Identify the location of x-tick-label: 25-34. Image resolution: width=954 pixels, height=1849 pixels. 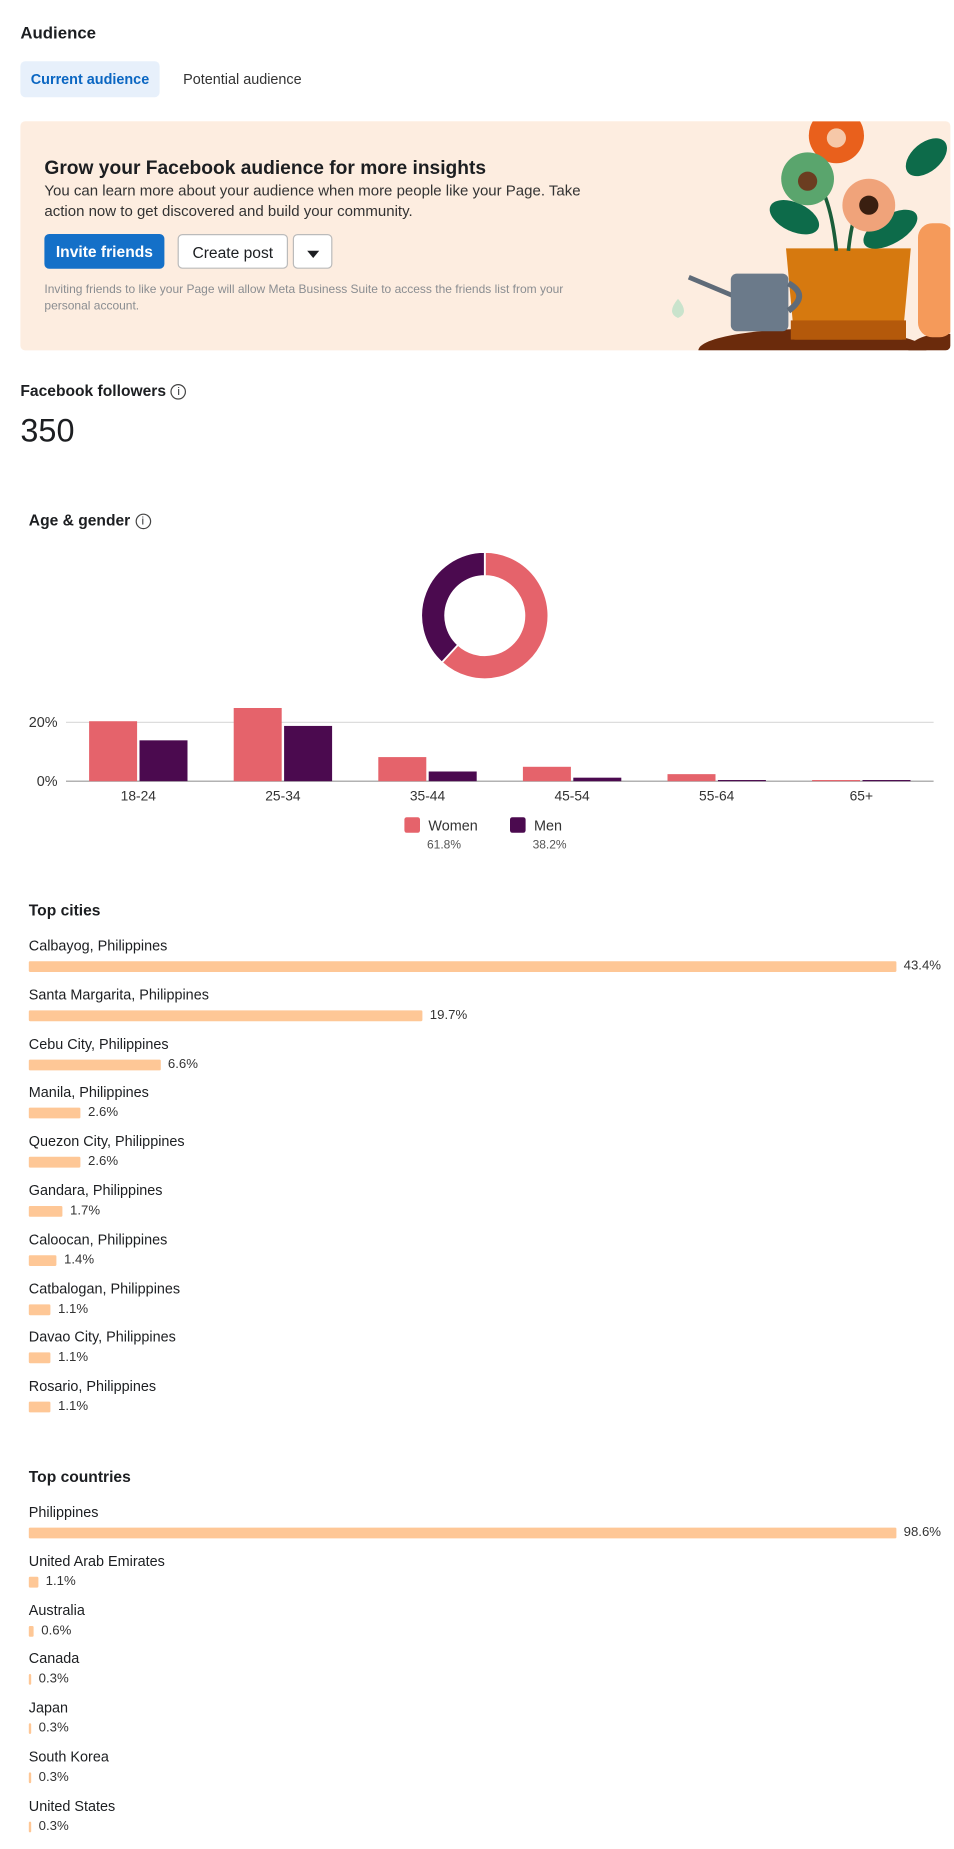
(283, 795).